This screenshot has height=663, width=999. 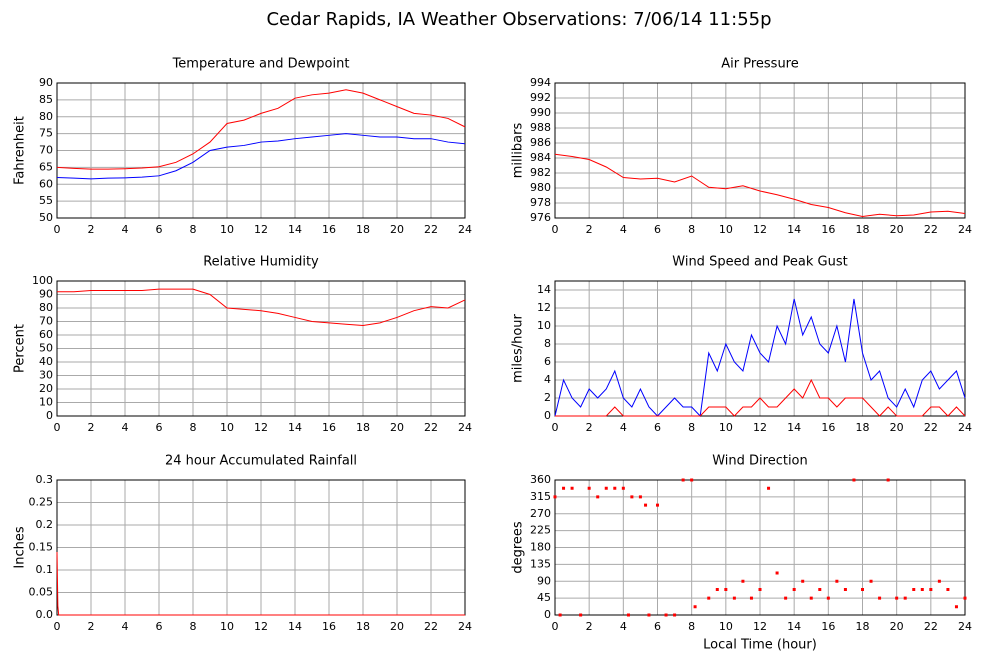 What do you see at coordinates (540, 513) in the screenshot?
I see `y-tick-label: 270` at bounding box center [540, 513].